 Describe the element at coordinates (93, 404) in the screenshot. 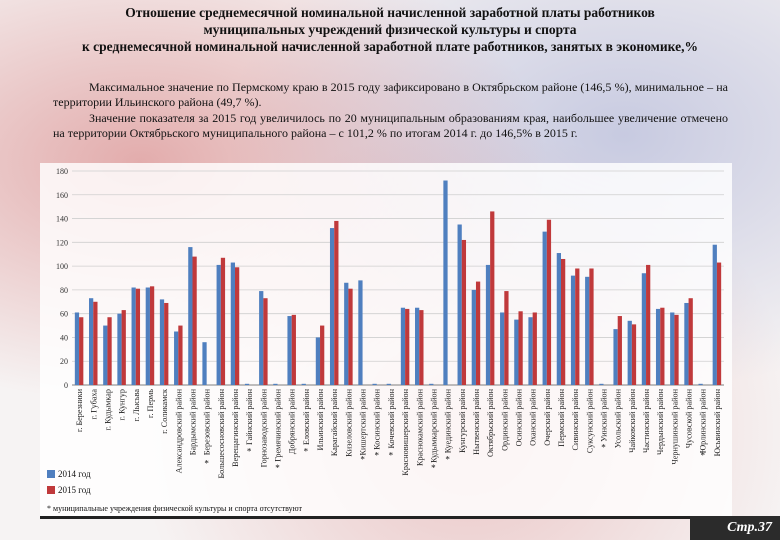

I see `x-tick-label: г. Губаха` at that location.